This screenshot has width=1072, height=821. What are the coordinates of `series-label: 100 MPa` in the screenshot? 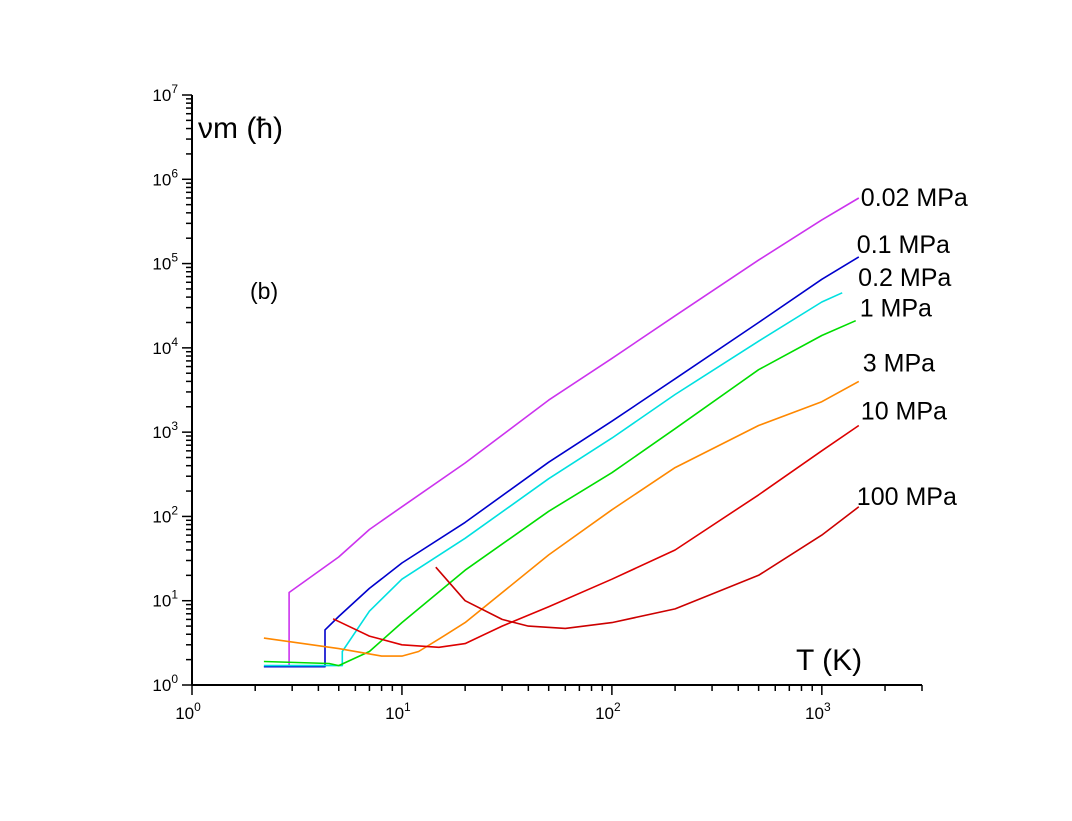 It's located at (907, 497).